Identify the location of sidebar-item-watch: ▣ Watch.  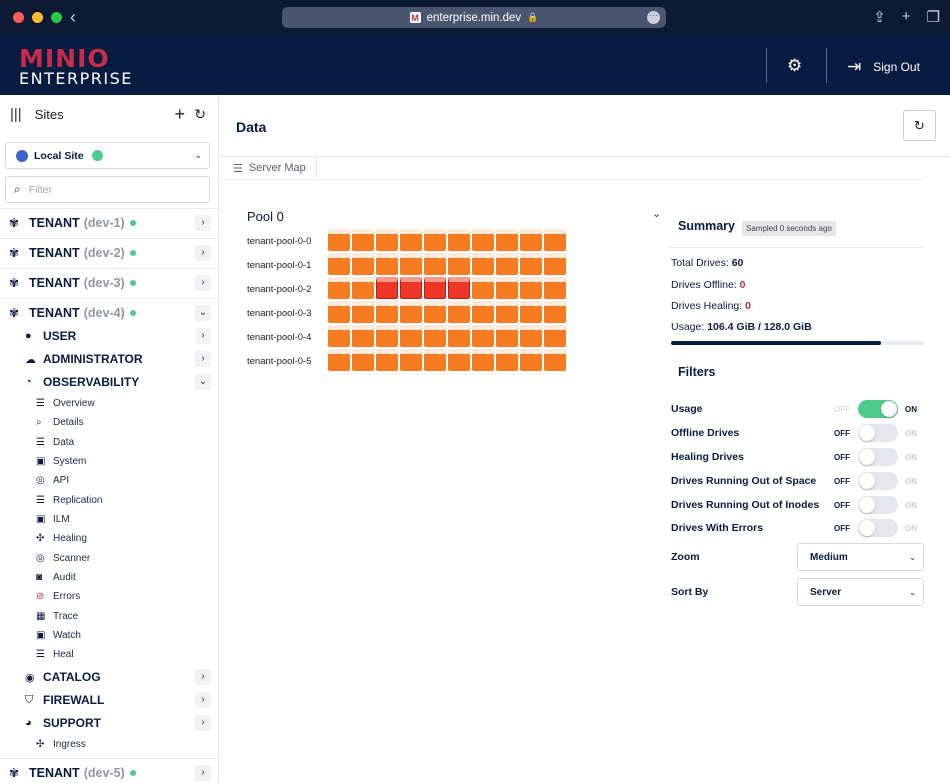
(109, 635).